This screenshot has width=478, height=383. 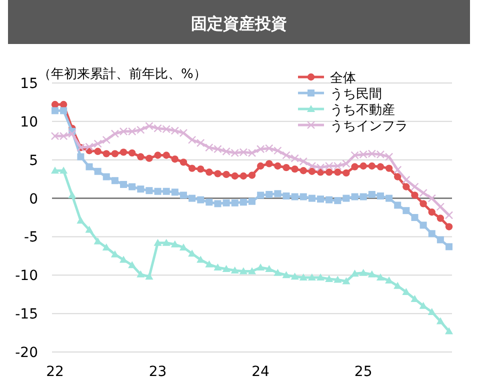 What do you see at coordinates (55, 372) in the screenshot?
I see `x-tick-label: 22` at bounding box center [55, 372].